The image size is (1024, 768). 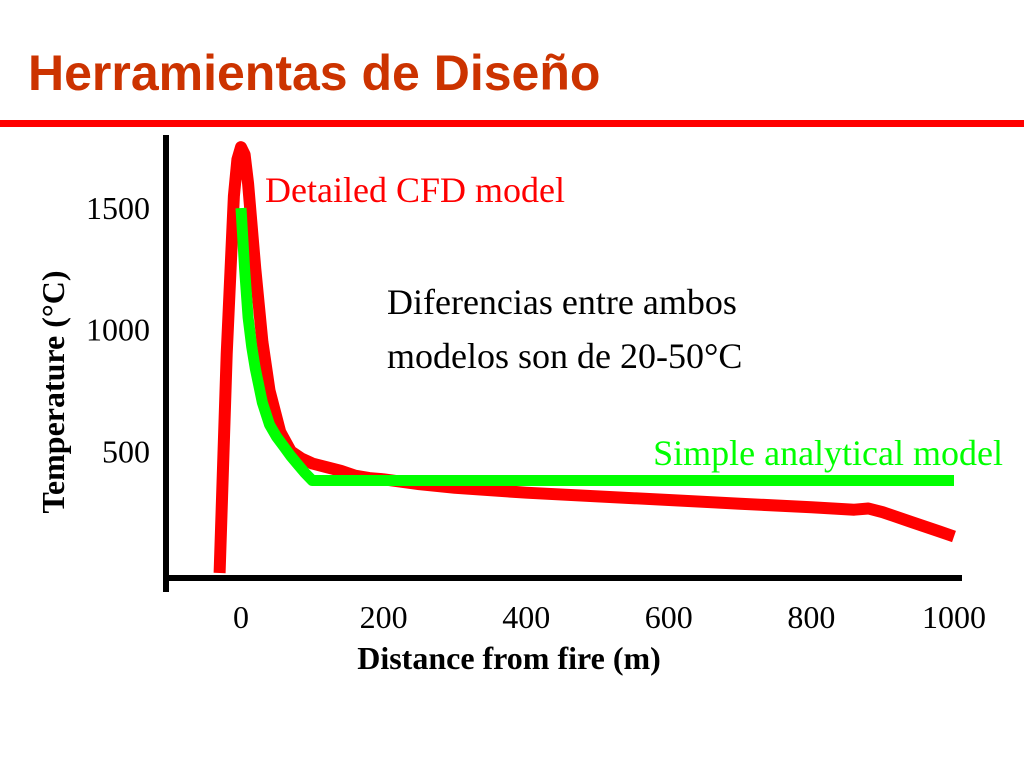 I want to click on x-axis-title: Distance from fire (m), so click(x=509, y=658).